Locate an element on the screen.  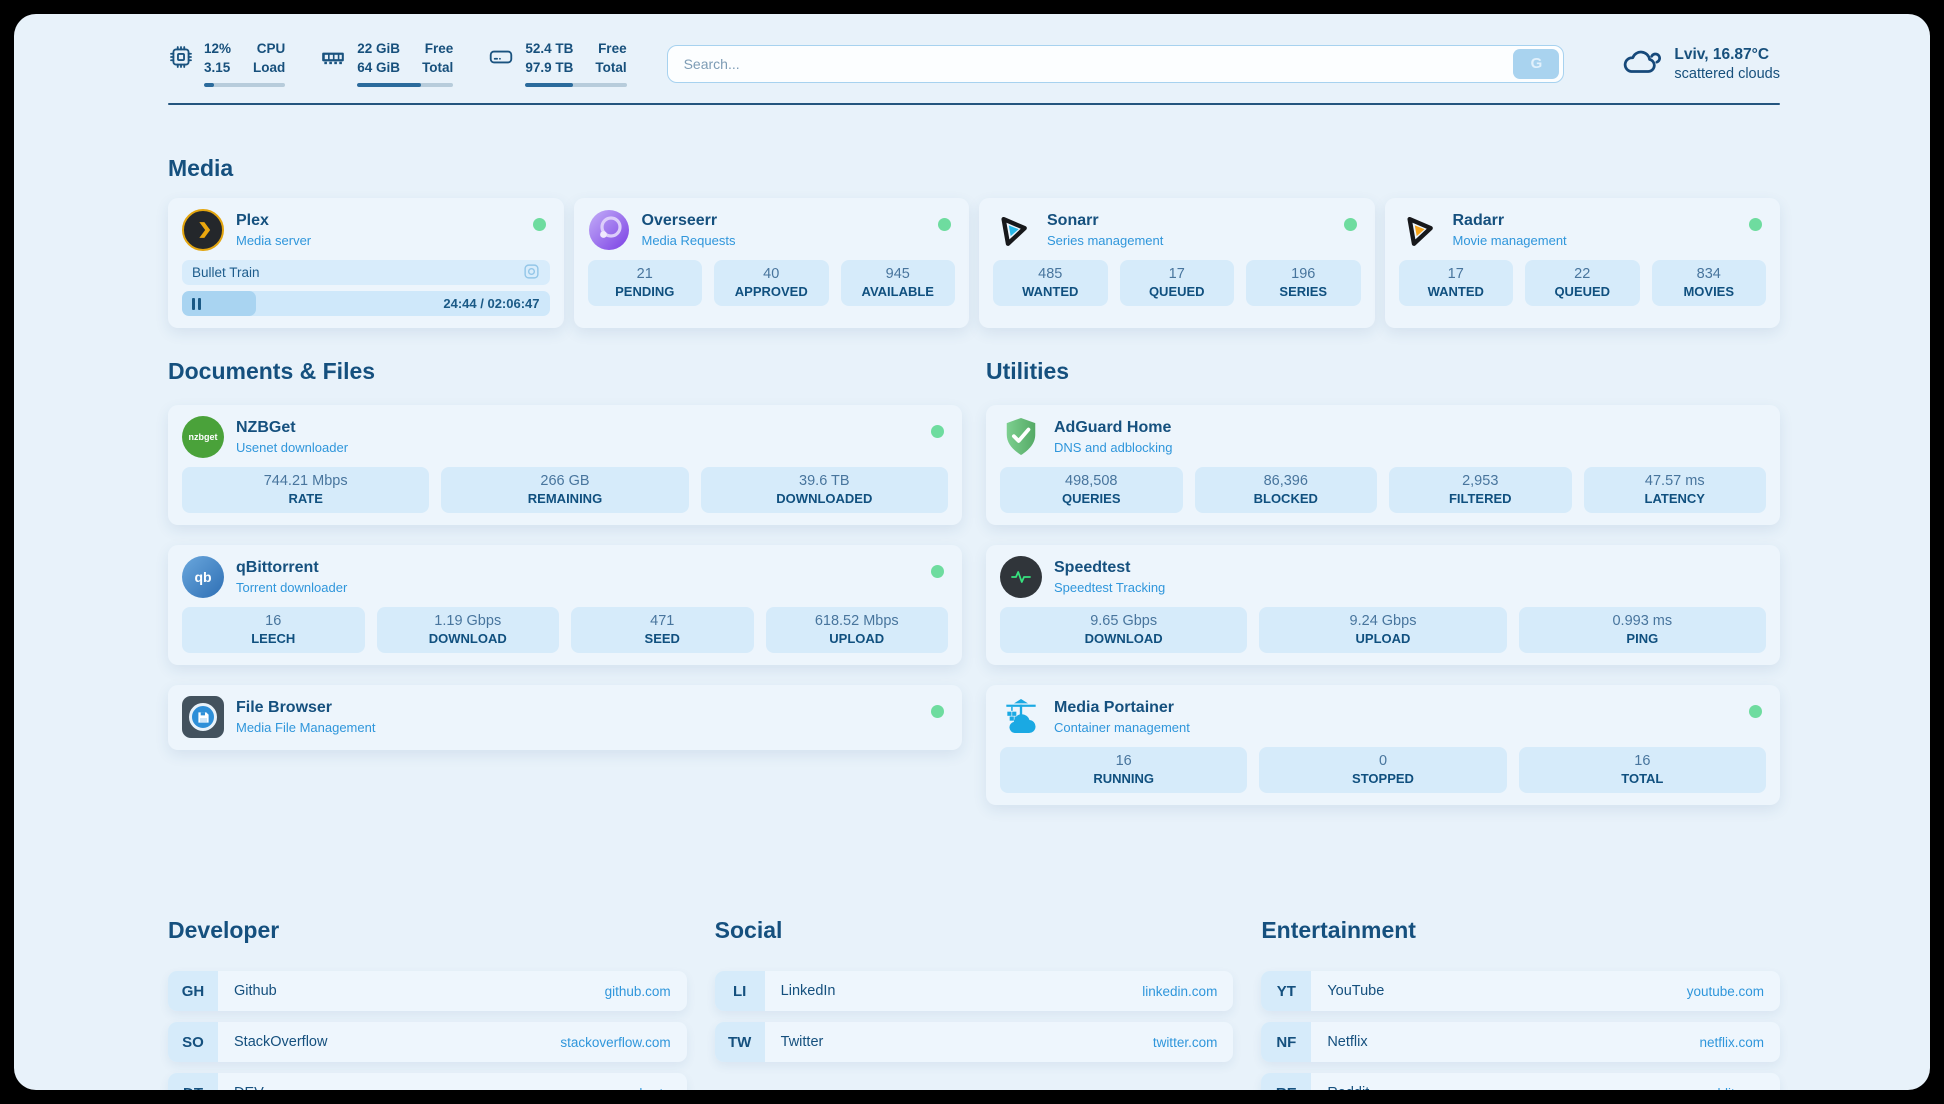
bookmark-abbr: TW is located at coordinates (739, 1042).